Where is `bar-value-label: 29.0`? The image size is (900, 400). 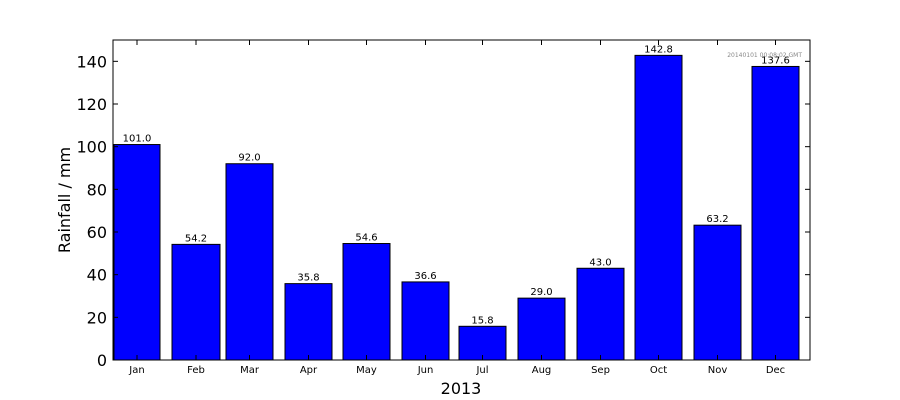 bar-value-label: 29.0 is located at coordinates (541, 292).